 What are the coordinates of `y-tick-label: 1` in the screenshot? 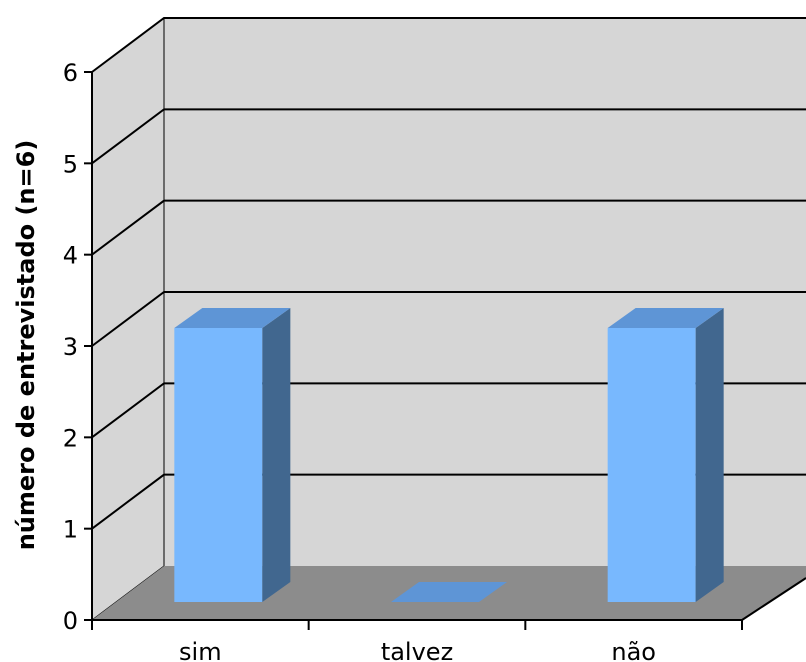 It's located at (70, 530).